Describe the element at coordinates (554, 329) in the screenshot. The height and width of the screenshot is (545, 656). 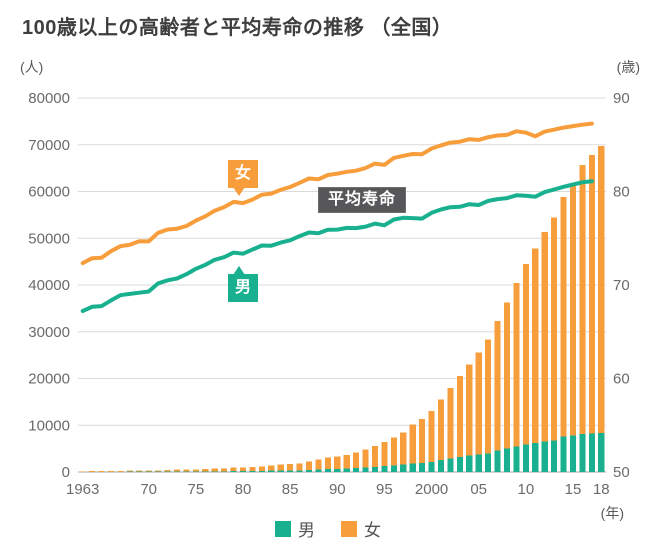
I see `bar-women-2013` at that location.